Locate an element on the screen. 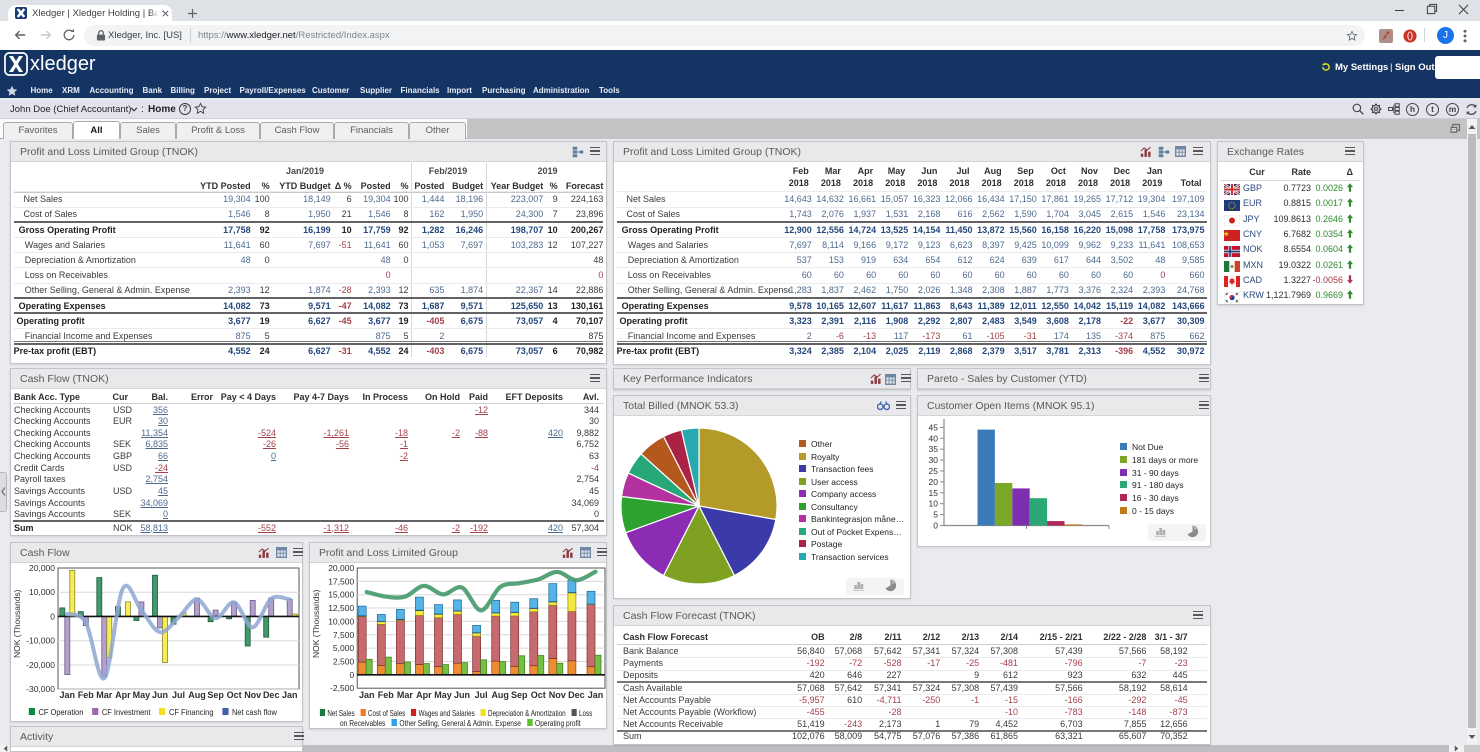  svg-text: 2,500 is located at coordinates (344, 662).